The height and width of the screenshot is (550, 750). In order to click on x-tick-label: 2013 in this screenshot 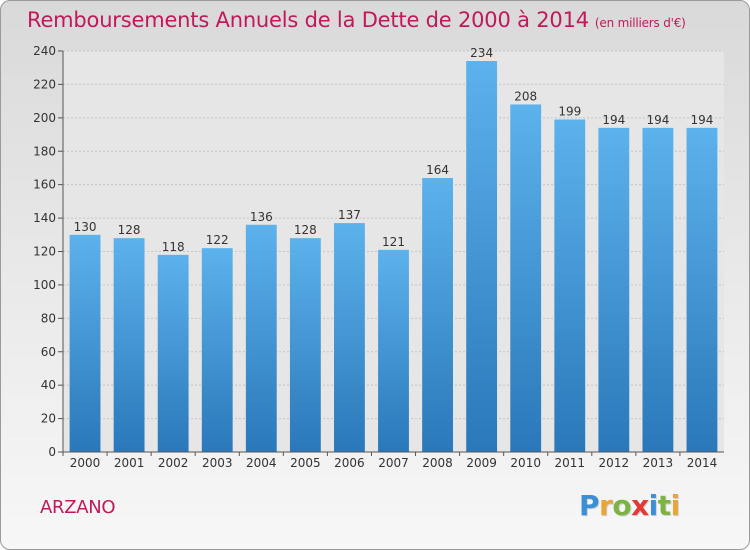, I will do `click(658, 463)`.